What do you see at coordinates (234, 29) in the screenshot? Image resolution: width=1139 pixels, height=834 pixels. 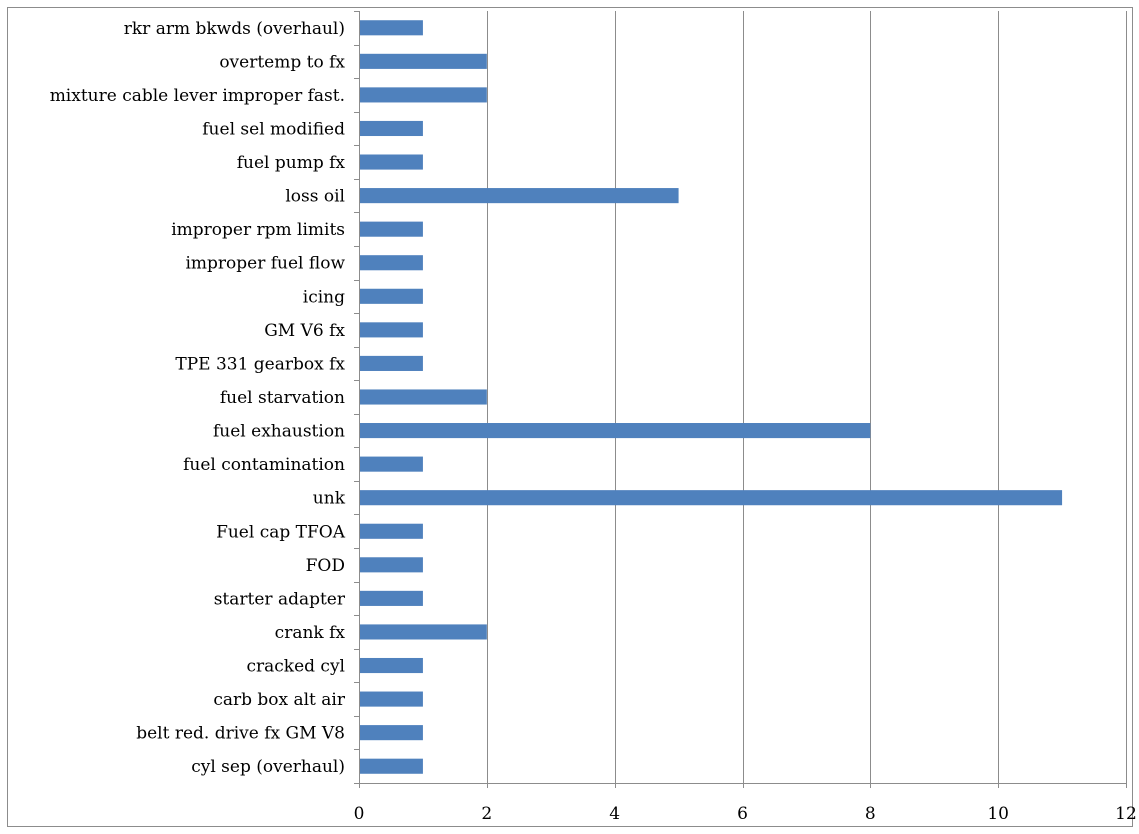 I see `category-label: rkr arm bkwds (overhaul)` at bounding box center [234, 29].